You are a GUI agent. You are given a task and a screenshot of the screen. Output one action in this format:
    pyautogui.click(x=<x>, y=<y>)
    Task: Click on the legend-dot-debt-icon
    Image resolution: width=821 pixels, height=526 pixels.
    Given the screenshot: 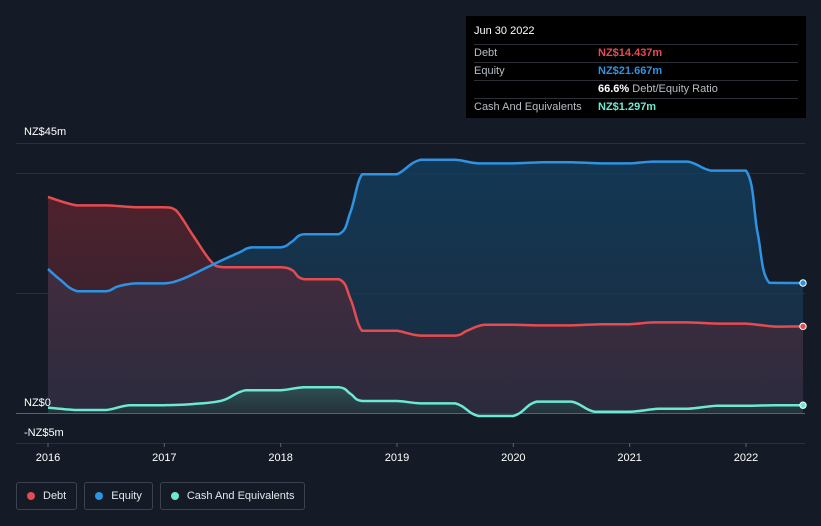 What is the action you would take?
    pyautogui.click(x=31, y=496)
    